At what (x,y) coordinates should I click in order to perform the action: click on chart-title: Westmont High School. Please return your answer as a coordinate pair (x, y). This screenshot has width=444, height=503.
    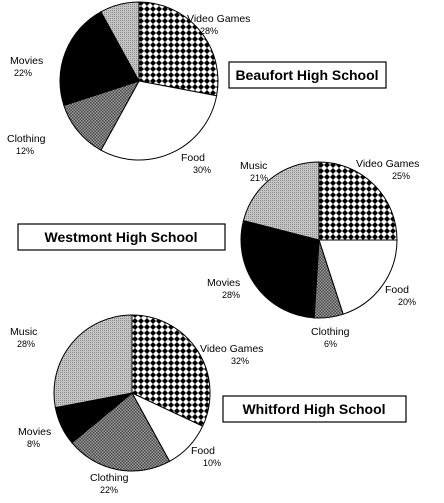
    Looking at the image, I should click on (121, 237).